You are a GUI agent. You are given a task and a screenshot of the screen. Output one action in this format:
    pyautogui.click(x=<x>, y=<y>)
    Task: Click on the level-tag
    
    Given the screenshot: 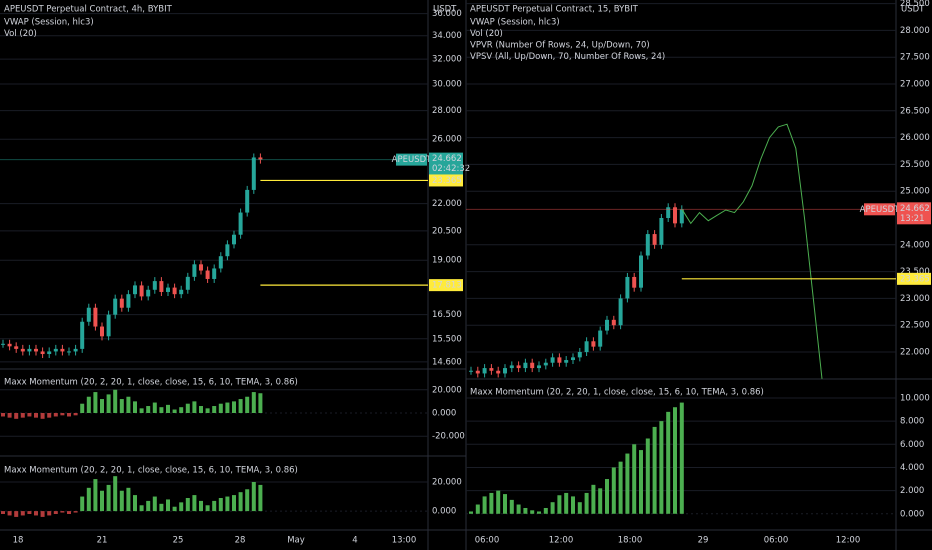 What is the action you would take?
    pyautogui.click(x=914, y=278)
    